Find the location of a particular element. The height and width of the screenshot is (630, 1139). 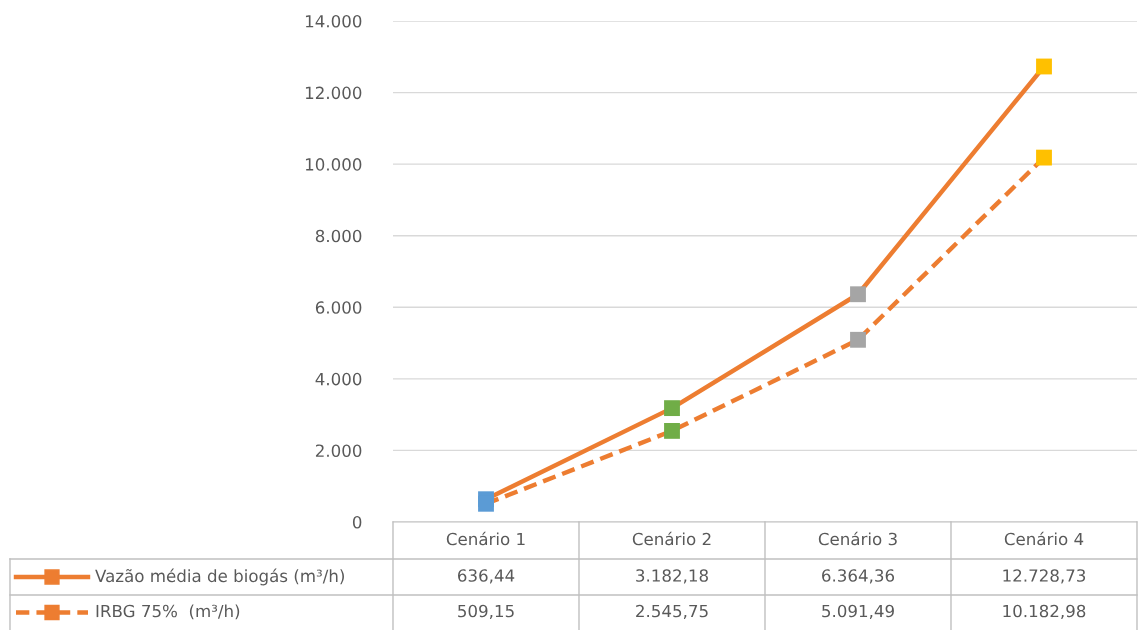

y-tick-label: 12.000 is located at coordinates (333, 93).